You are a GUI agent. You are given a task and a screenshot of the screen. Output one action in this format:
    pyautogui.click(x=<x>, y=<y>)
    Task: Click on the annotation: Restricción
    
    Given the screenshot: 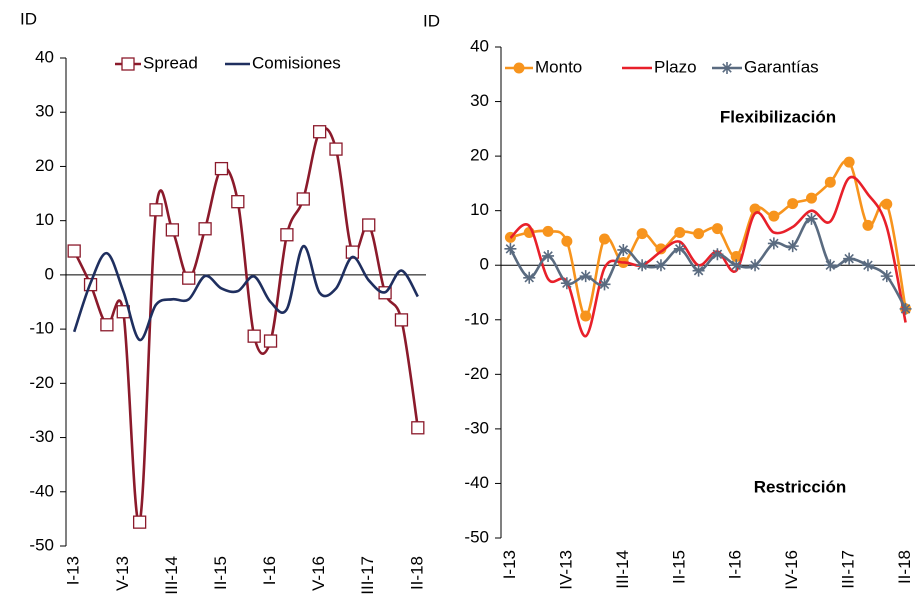 What is the action you would take?
    pyautogui.click(x=800, y=486)
    